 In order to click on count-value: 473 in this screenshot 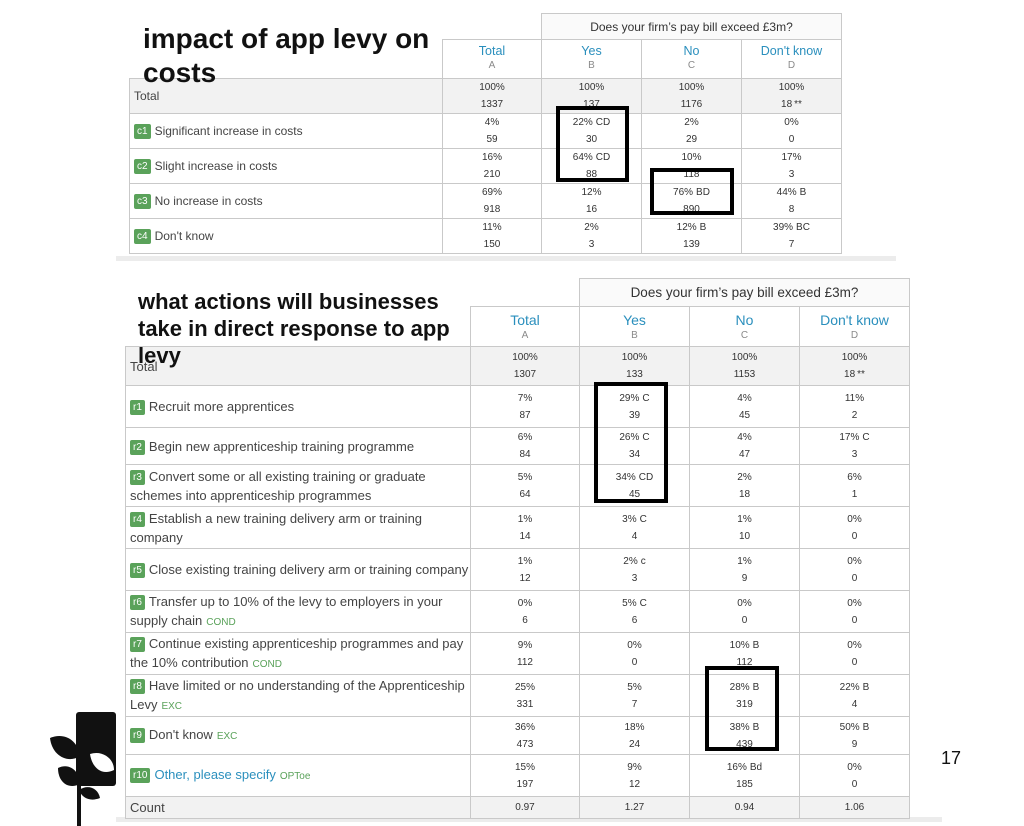, I will do `click(525, 745)`.